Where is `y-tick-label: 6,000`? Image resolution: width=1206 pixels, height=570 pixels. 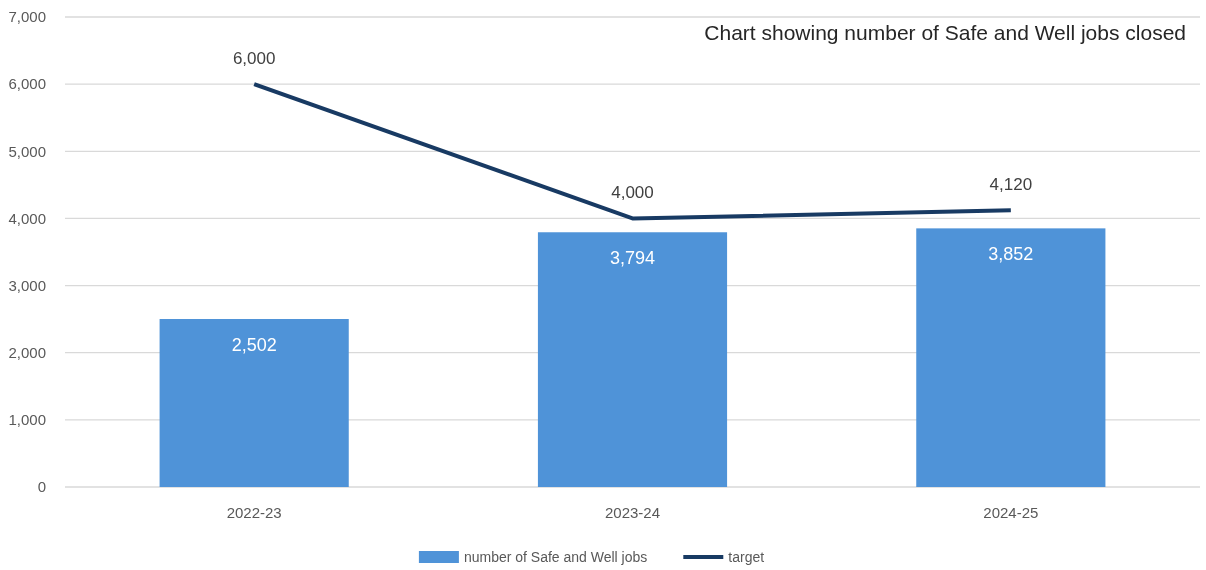
y-tick-label: 6,000 is located at coordinates (27, 84).